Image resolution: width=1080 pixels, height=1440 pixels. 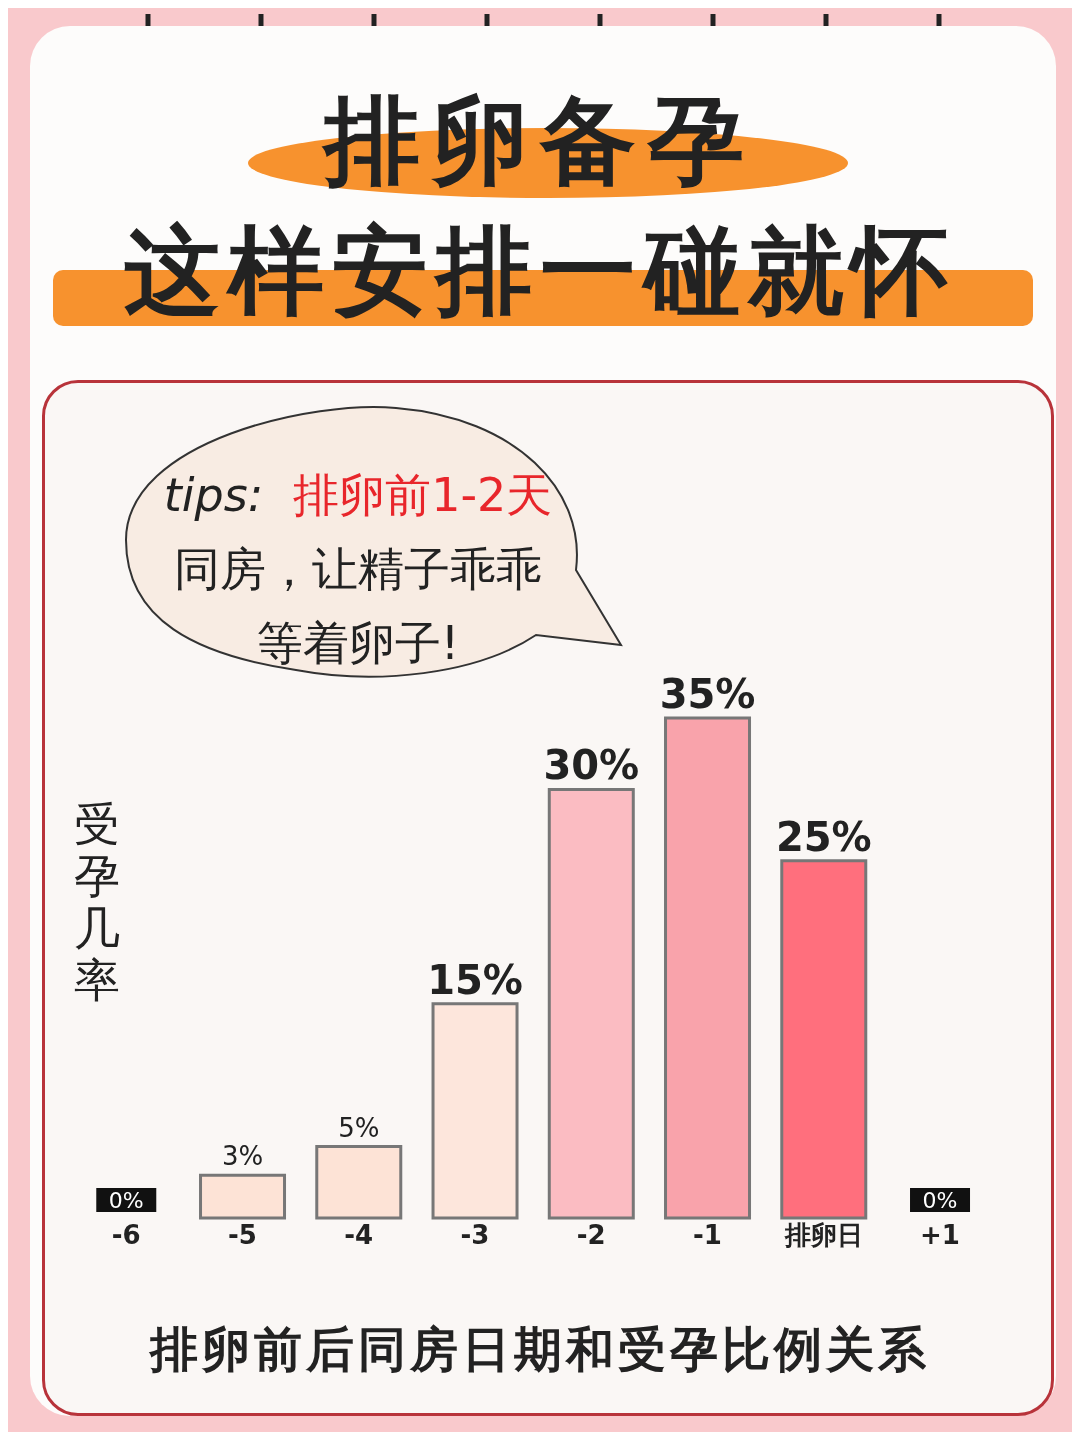 What do you see at coordinates (97, 902) in the screenshot?
I see `y-axis-title: 受孕几率` at bounding box center [97, 902].